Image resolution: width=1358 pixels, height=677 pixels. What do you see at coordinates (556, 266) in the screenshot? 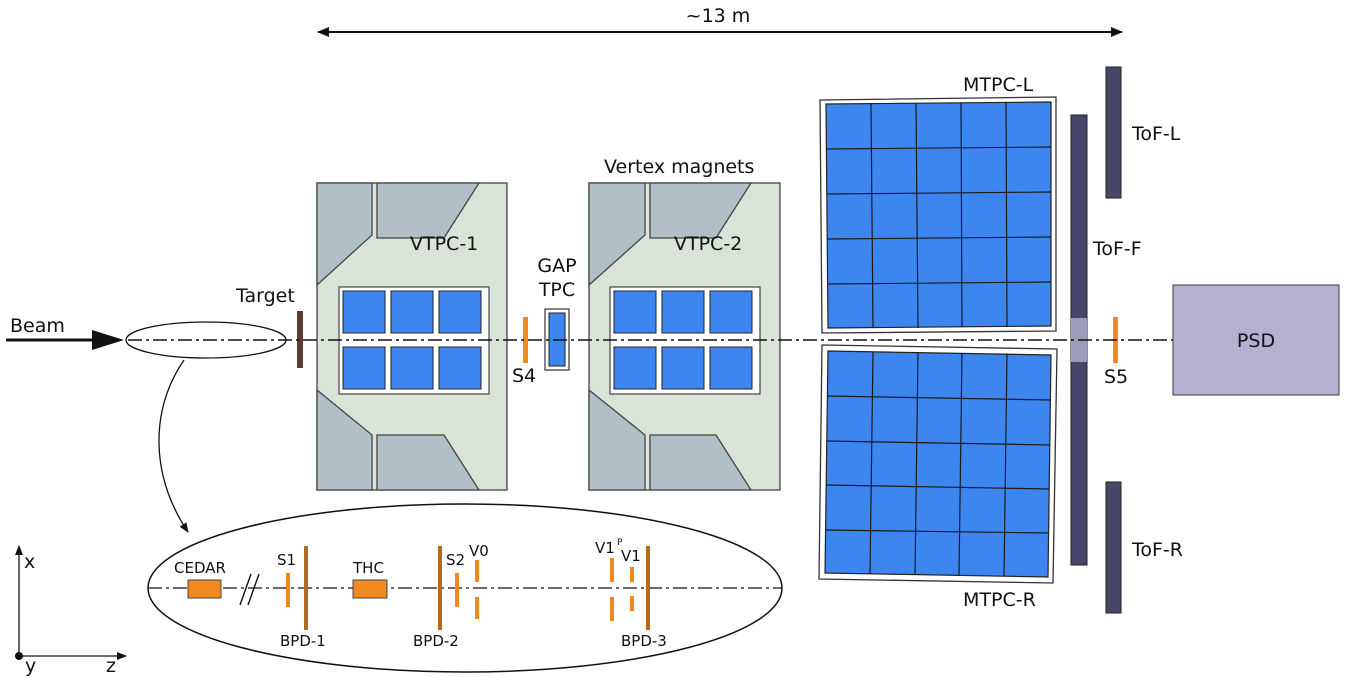
I see `gap-label-line1: GAP` at bounding box center [556, 266].